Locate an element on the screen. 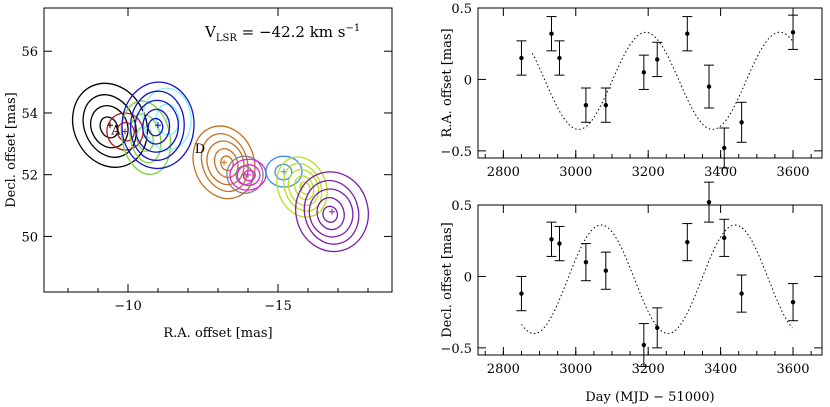 The height and width of the screenshot is (407, 830). ra-fit-line is located at coordinates (662, 80).